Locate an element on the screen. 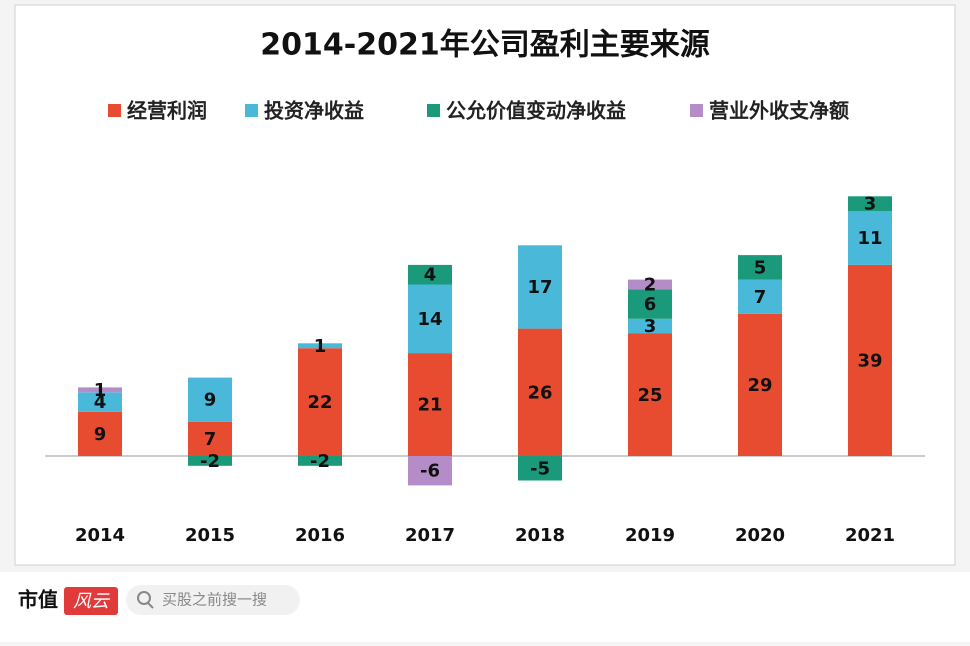 The image size is (970, 646). x-tick-label: 2015 is located at coordinates (210, 535).